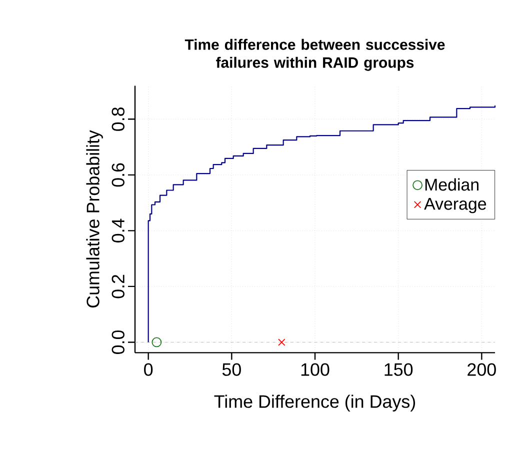 This screenshot has width=508, height=454. I want to click on legend-label: Average, so click(455, 206).